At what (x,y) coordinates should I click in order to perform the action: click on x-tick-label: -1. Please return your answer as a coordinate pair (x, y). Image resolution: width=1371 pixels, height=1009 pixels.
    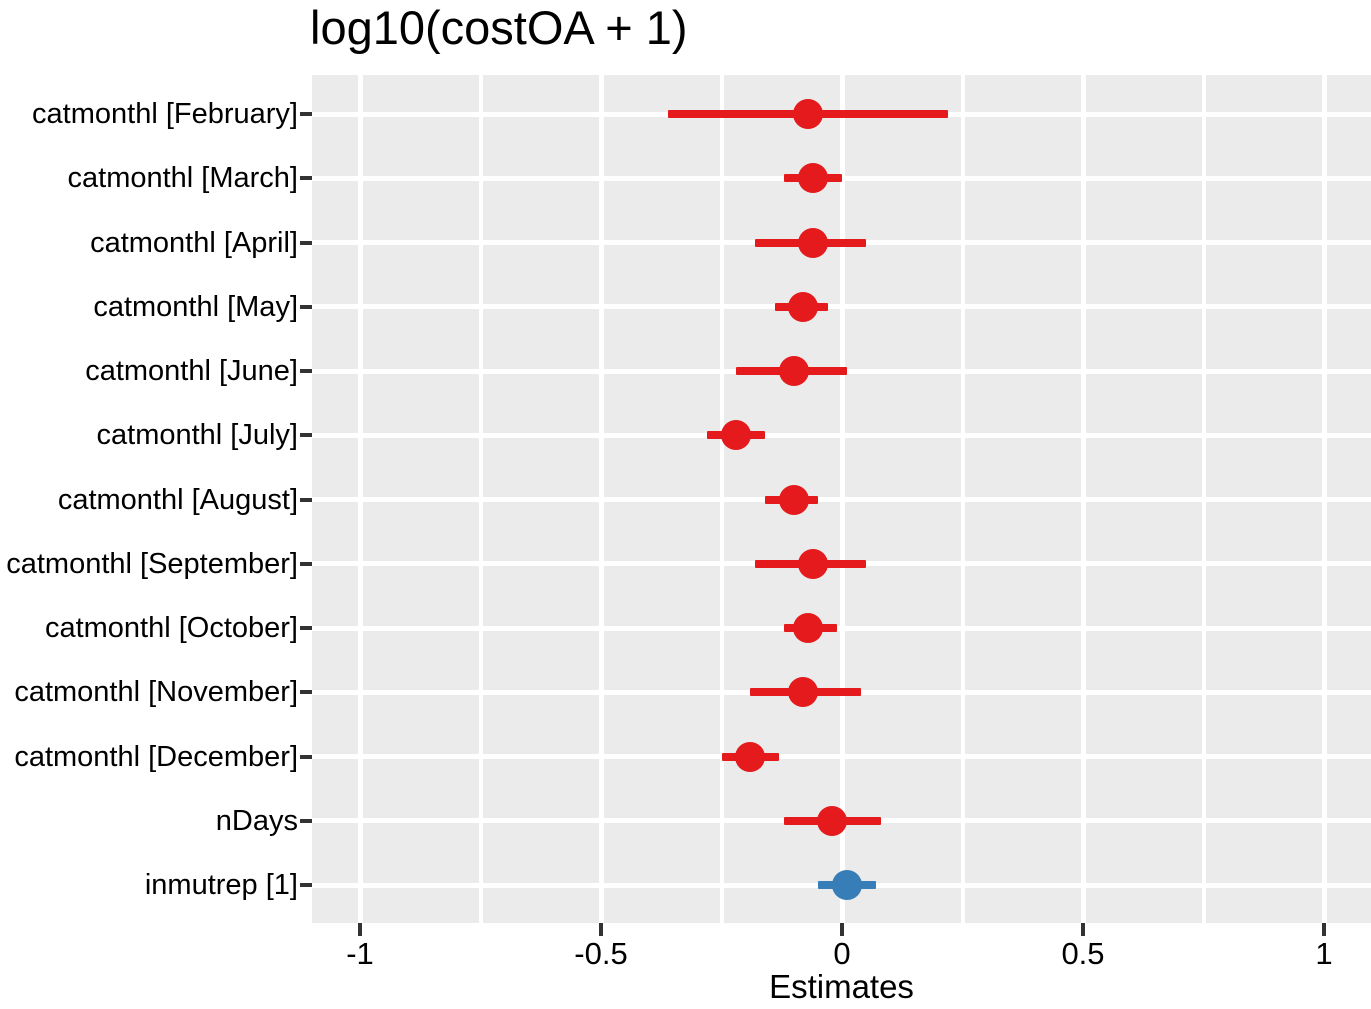
    Looking at the image, I should click on (360, 953).